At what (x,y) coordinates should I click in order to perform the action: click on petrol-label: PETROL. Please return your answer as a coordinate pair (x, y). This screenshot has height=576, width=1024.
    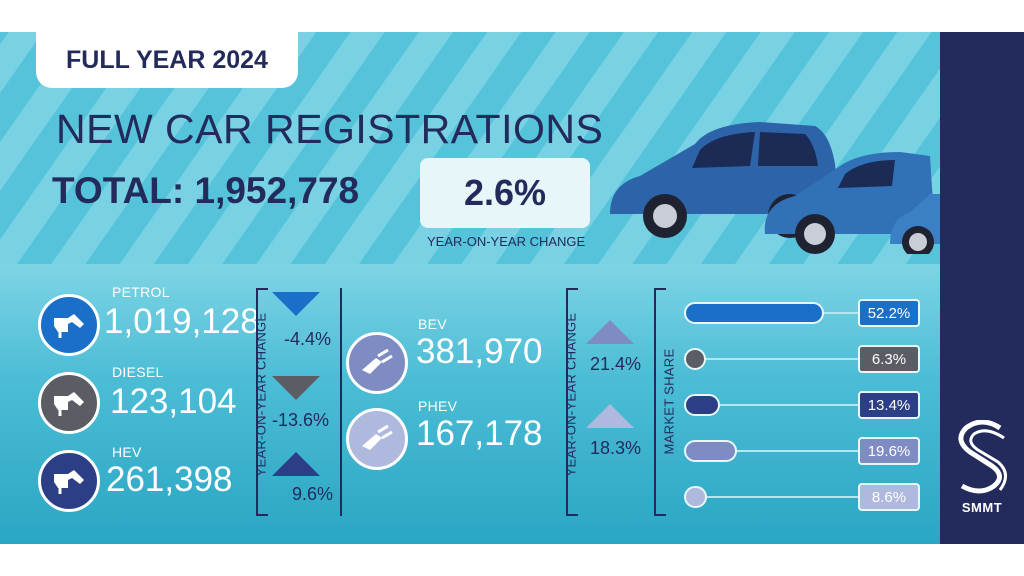
    Looking at the image, I should click on (141, 292).